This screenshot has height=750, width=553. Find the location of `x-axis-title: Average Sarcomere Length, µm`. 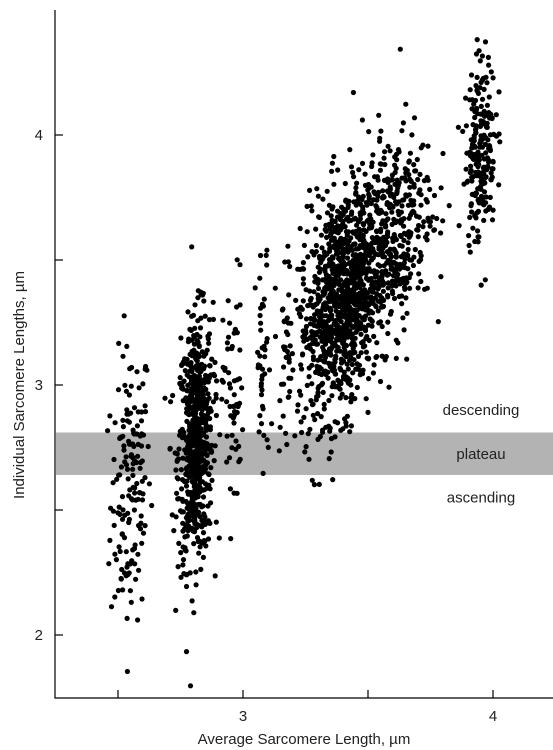

x-axis-title: Average Sarcomere Length, µm is located at coordinates (304, 739).